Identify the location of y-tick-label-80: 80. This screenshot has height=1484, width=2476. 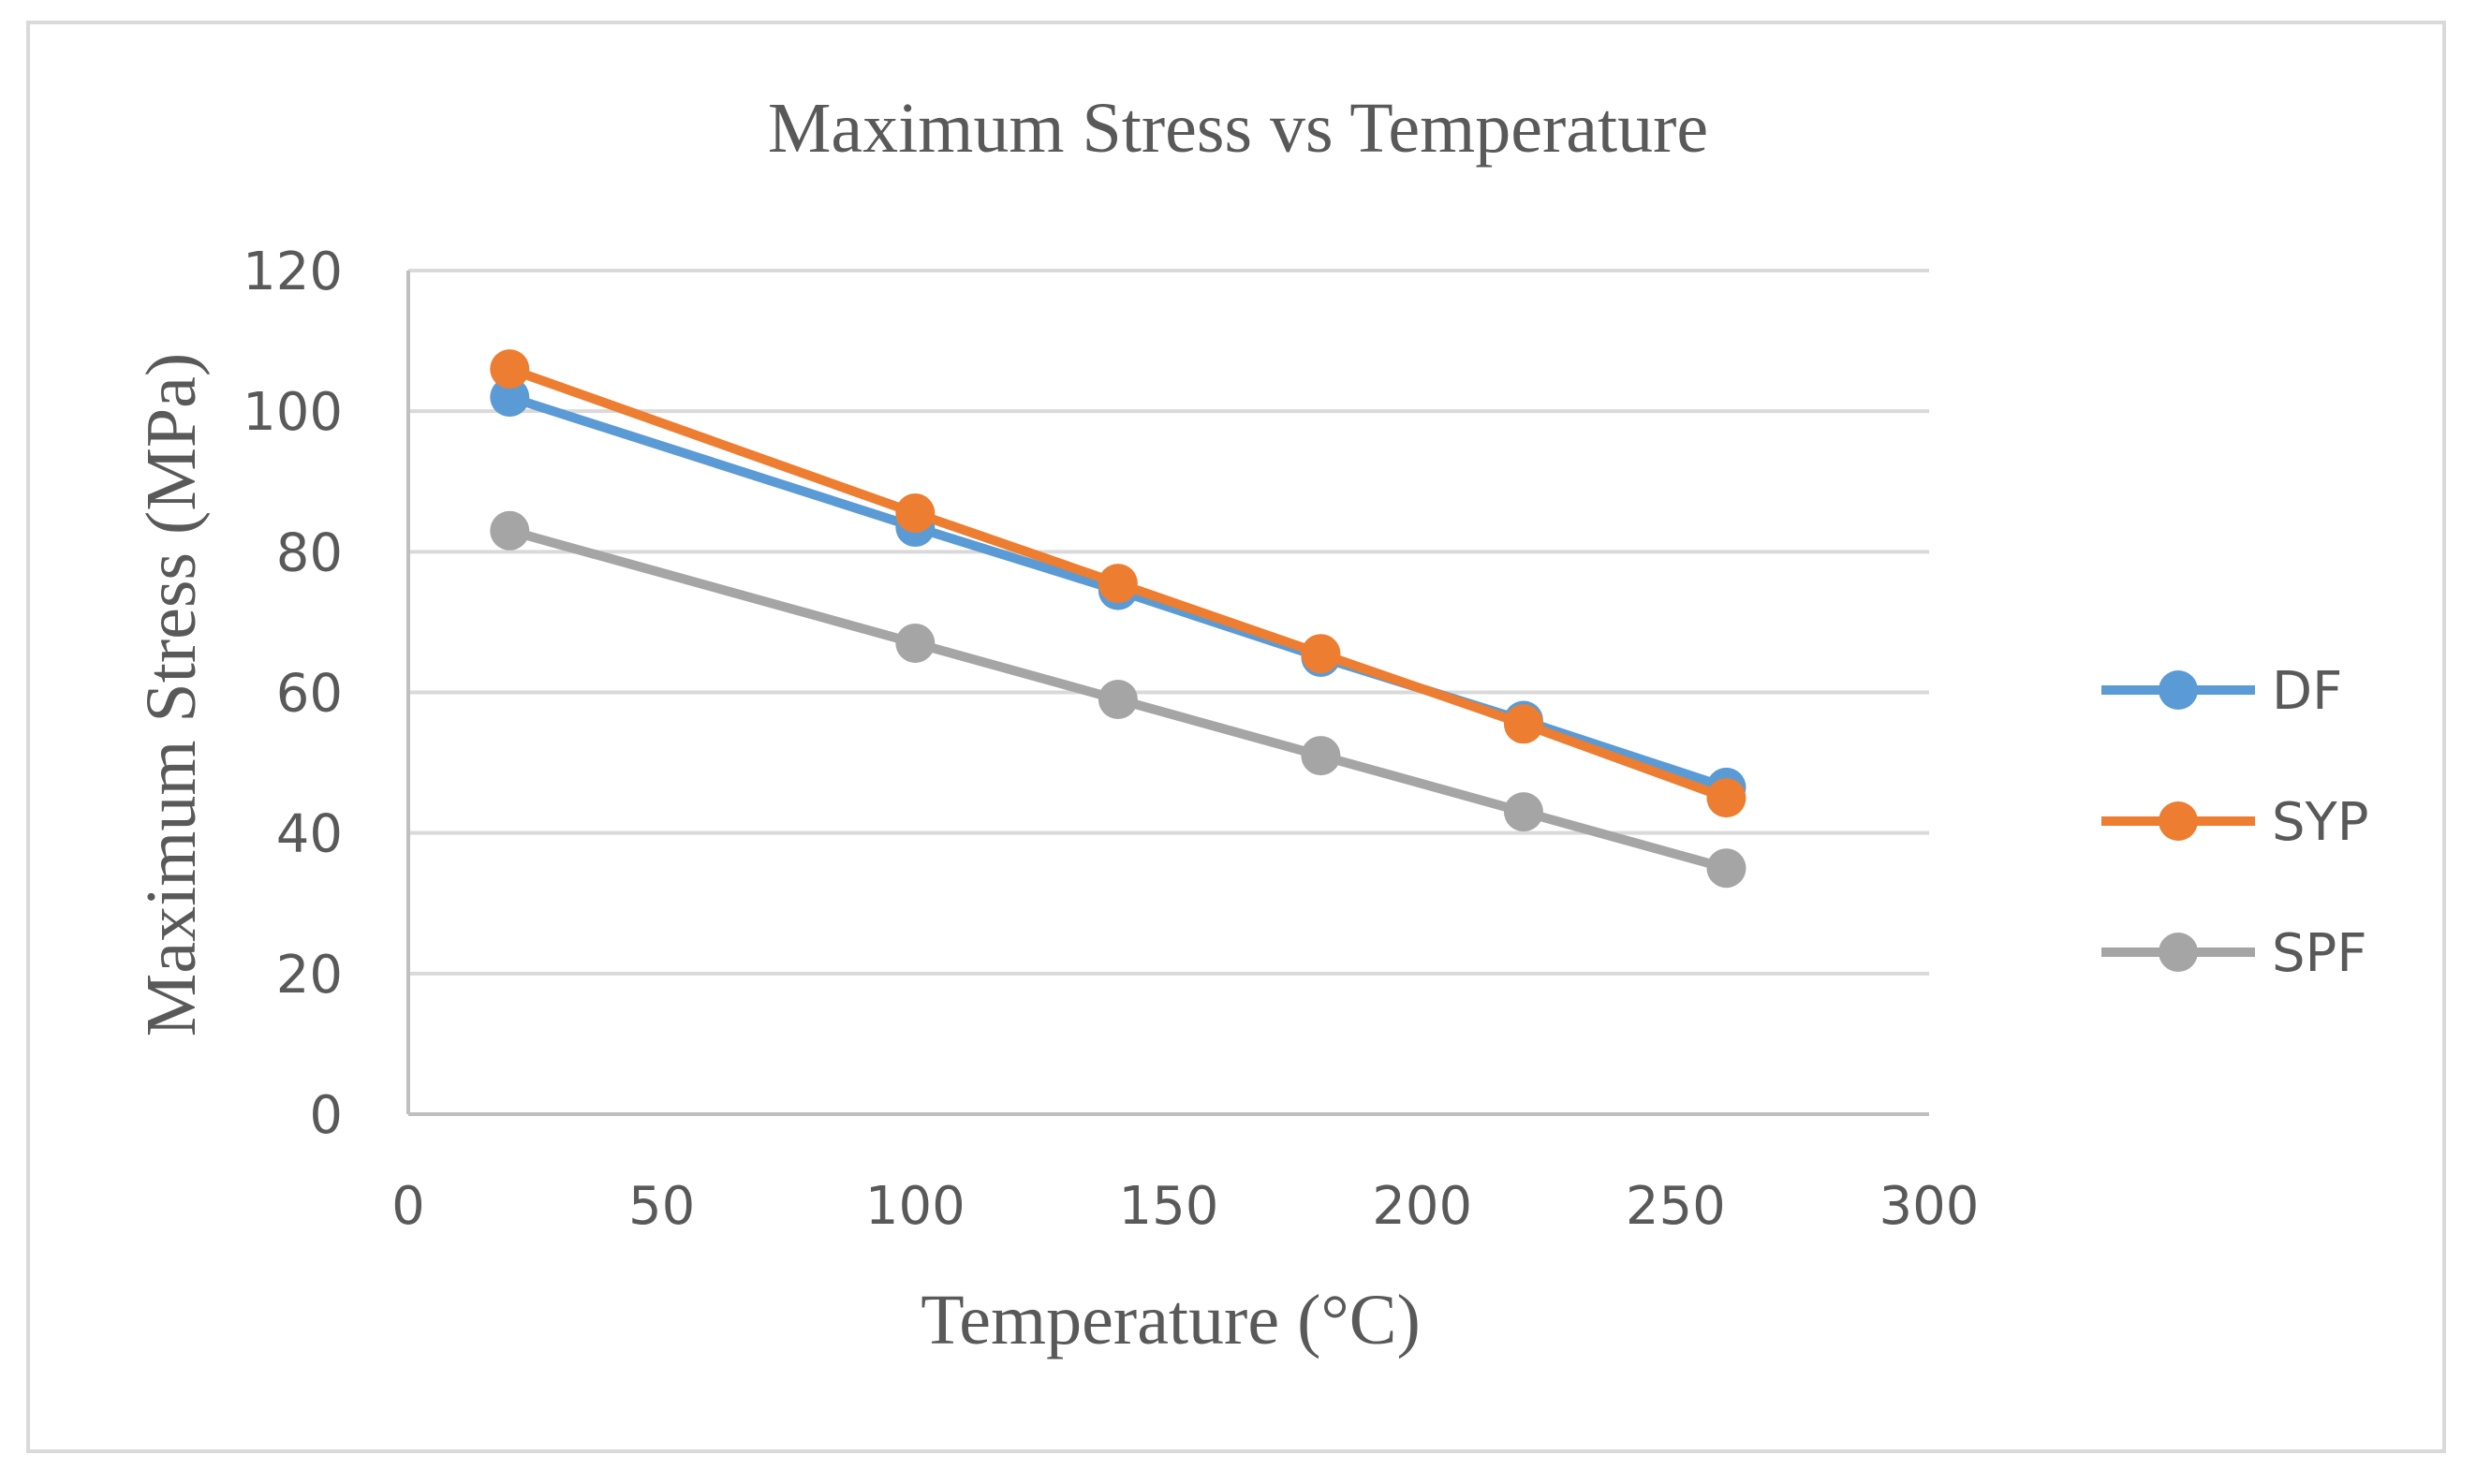
(309, 552).